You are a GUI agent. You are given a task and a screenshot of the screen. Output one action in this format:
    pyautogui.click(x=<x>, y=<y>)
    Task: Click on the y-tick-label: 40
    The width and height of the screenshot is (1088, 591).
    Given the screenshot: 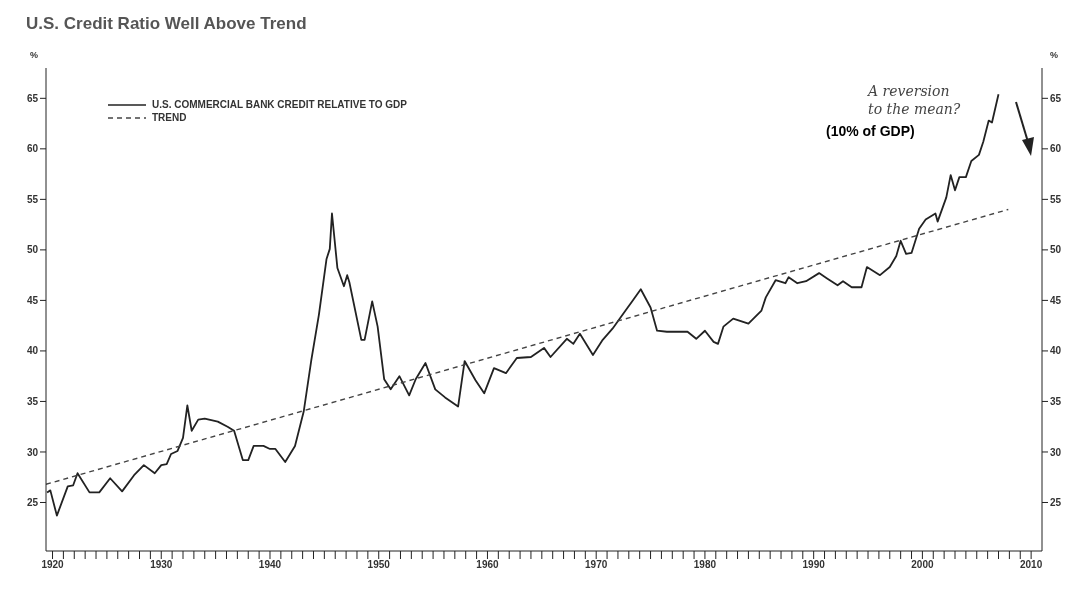 What is the action you would take?
    pyautogui.click(x=32, y=351)
    